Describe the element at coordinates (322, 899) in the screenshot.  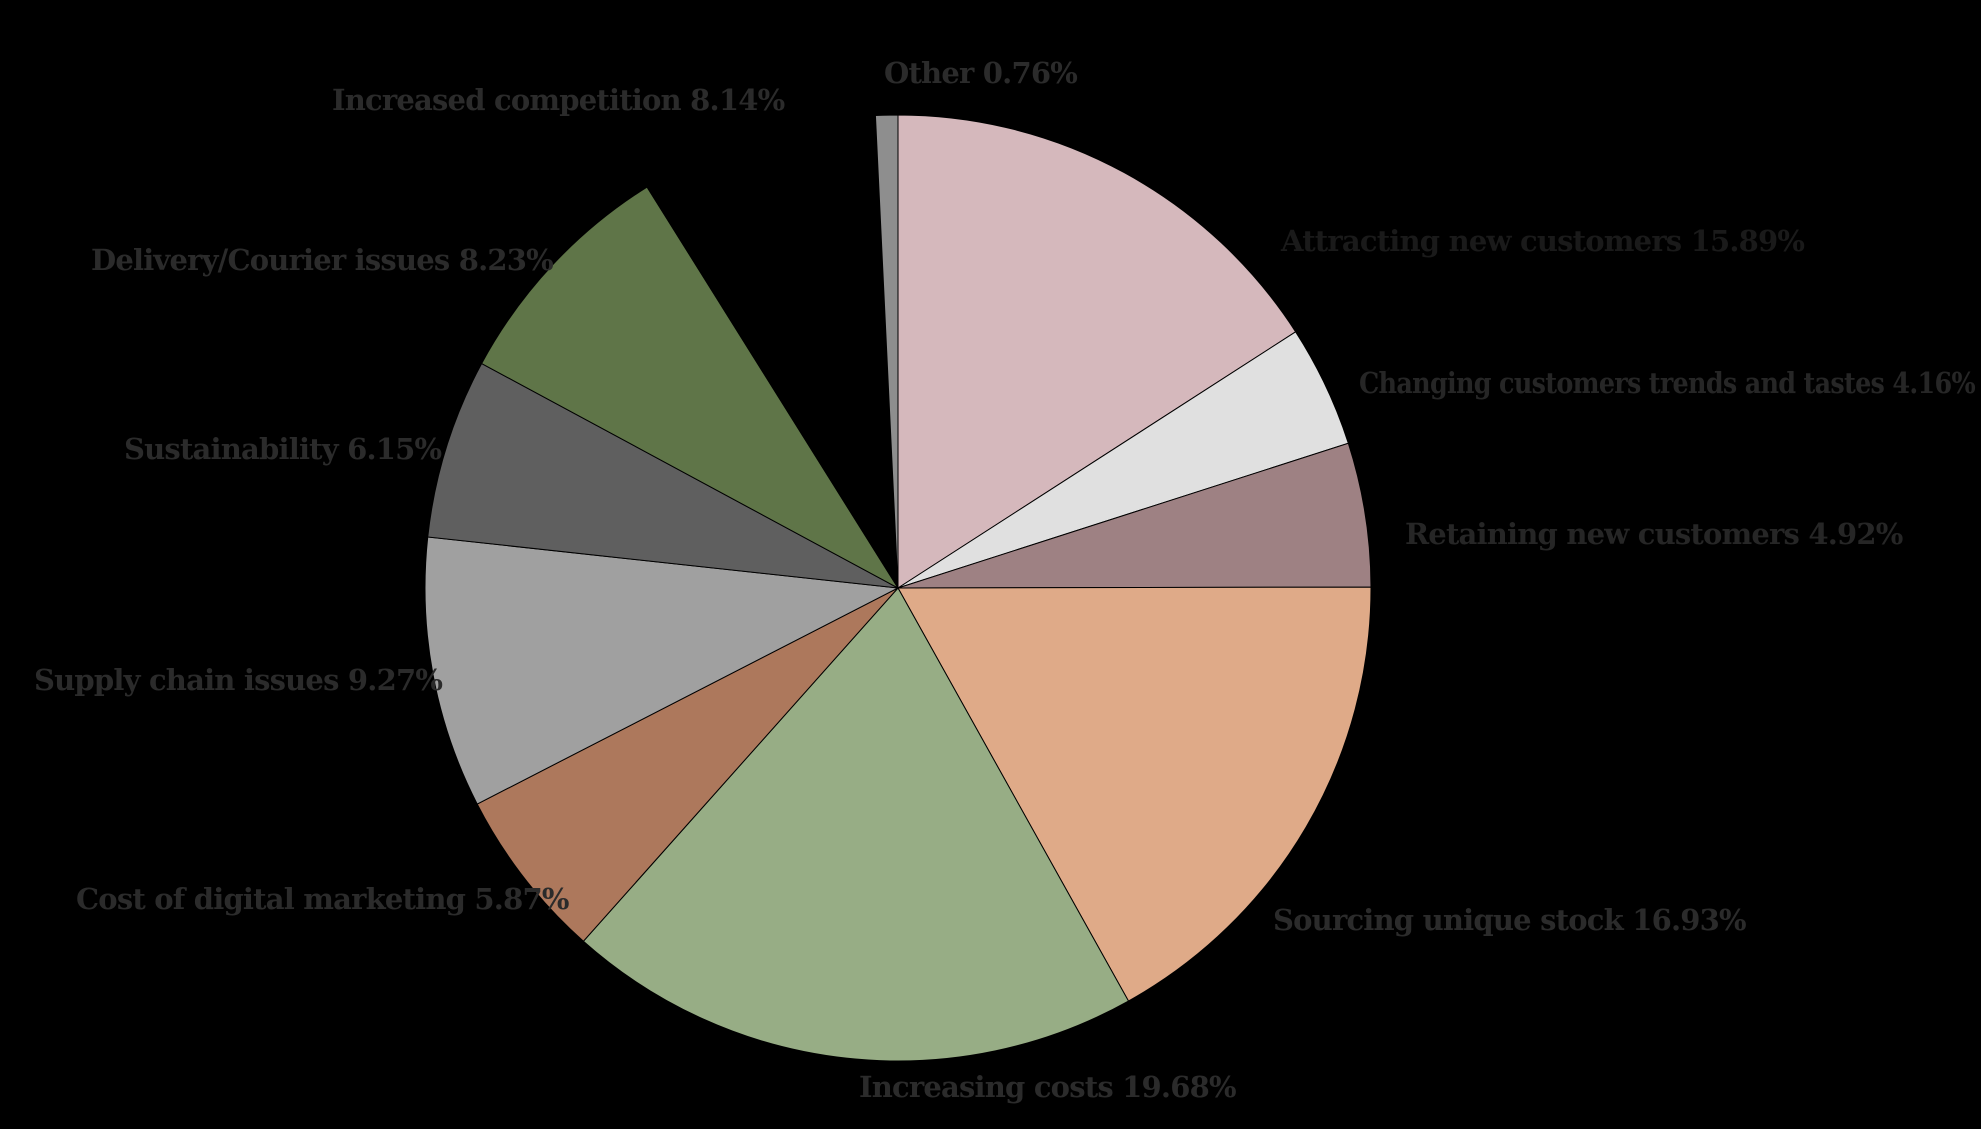
I see `slice-label-cost-of-digital-marketing: Cost of digital marketing 5.87%` at that location.